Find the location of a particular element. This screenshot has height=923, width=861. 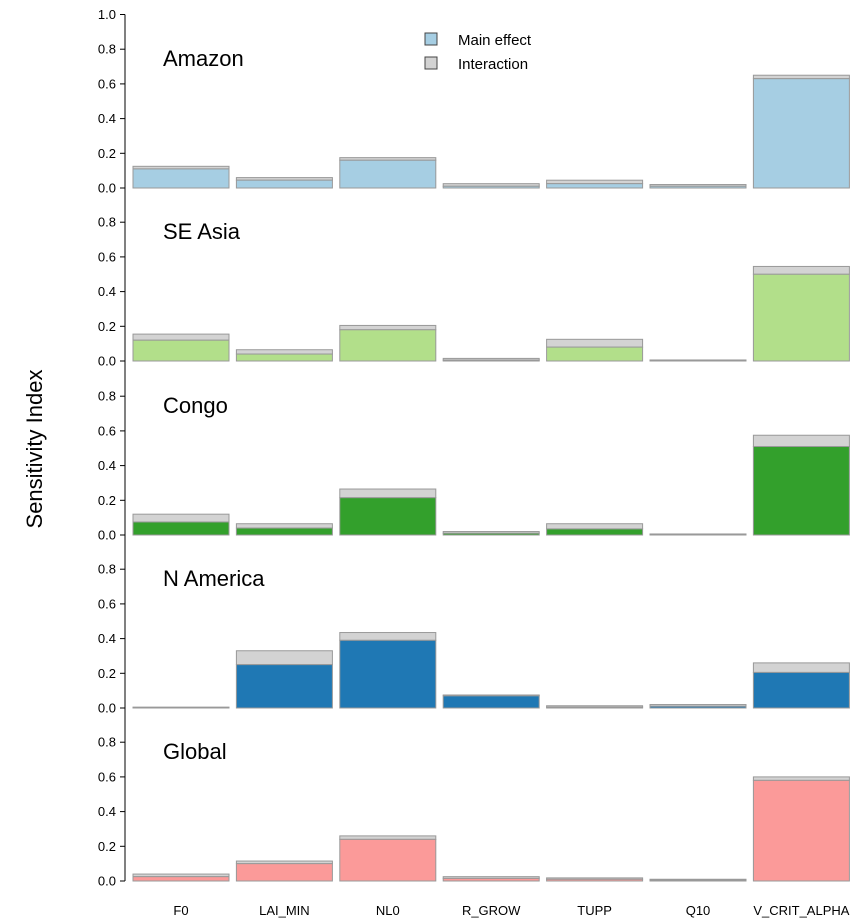

panel-n-america: 0.0 0.2 0.4 0.6 0.8 N America is located at coordinates (474, 639).